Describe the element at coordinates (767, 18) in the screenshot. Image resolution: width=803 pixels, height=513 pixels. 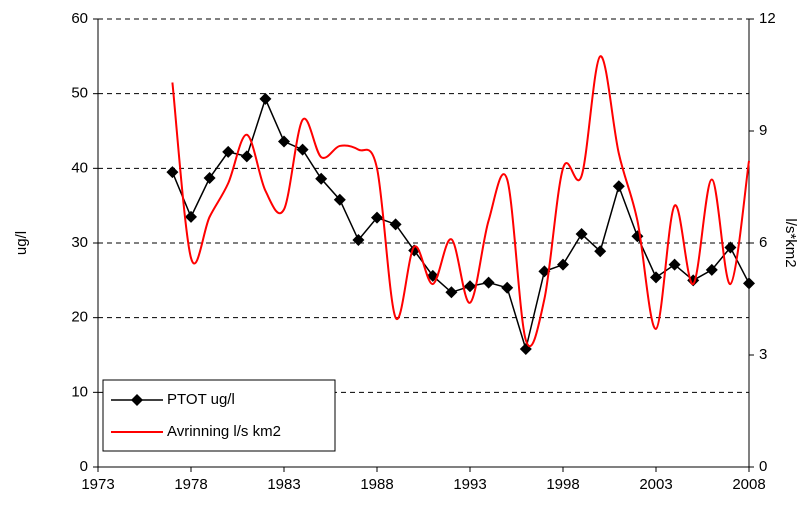
I see `y2-tick-label: 12` at that location.